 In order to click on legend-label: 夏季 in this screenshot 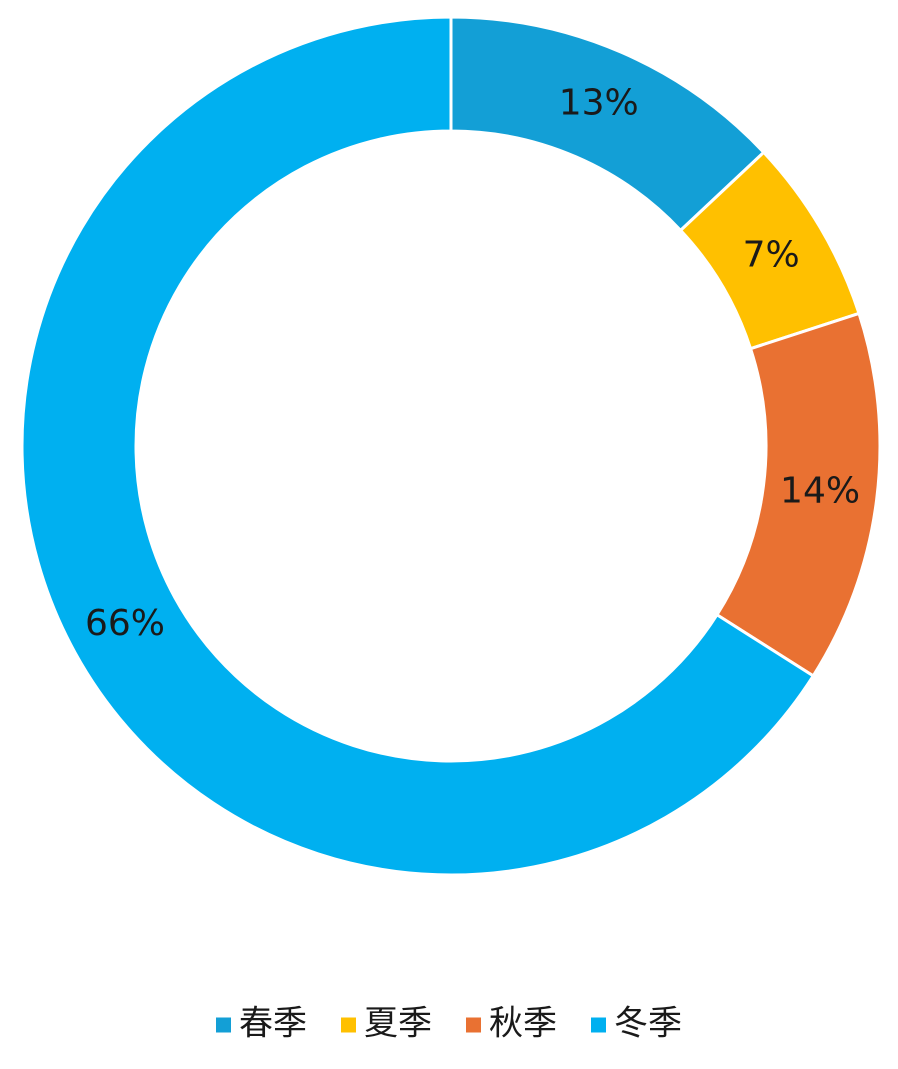, I will do `click(398, 1024)`.